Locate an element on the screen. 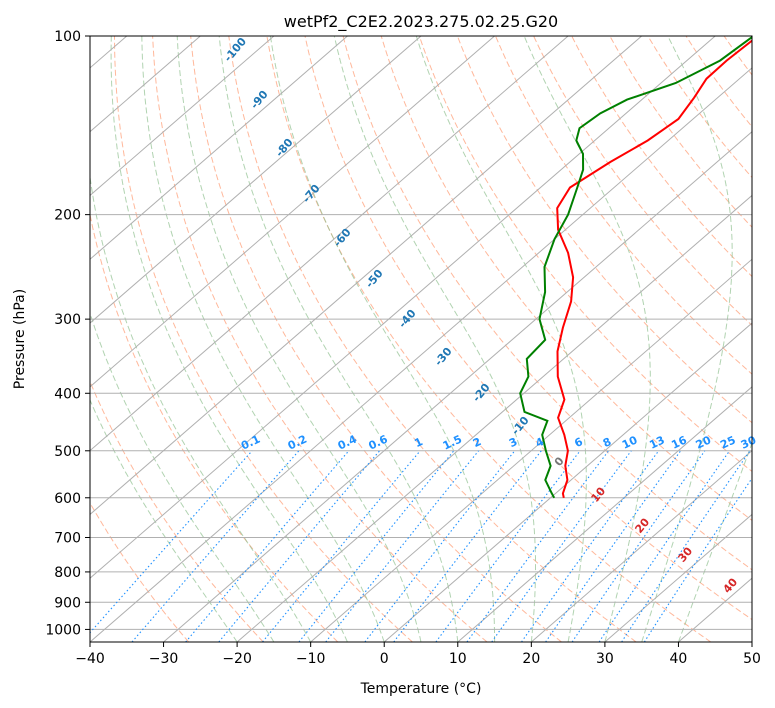 The image size is (775, 708). y-tick-label: 200 is located at coordinates (67, 216).